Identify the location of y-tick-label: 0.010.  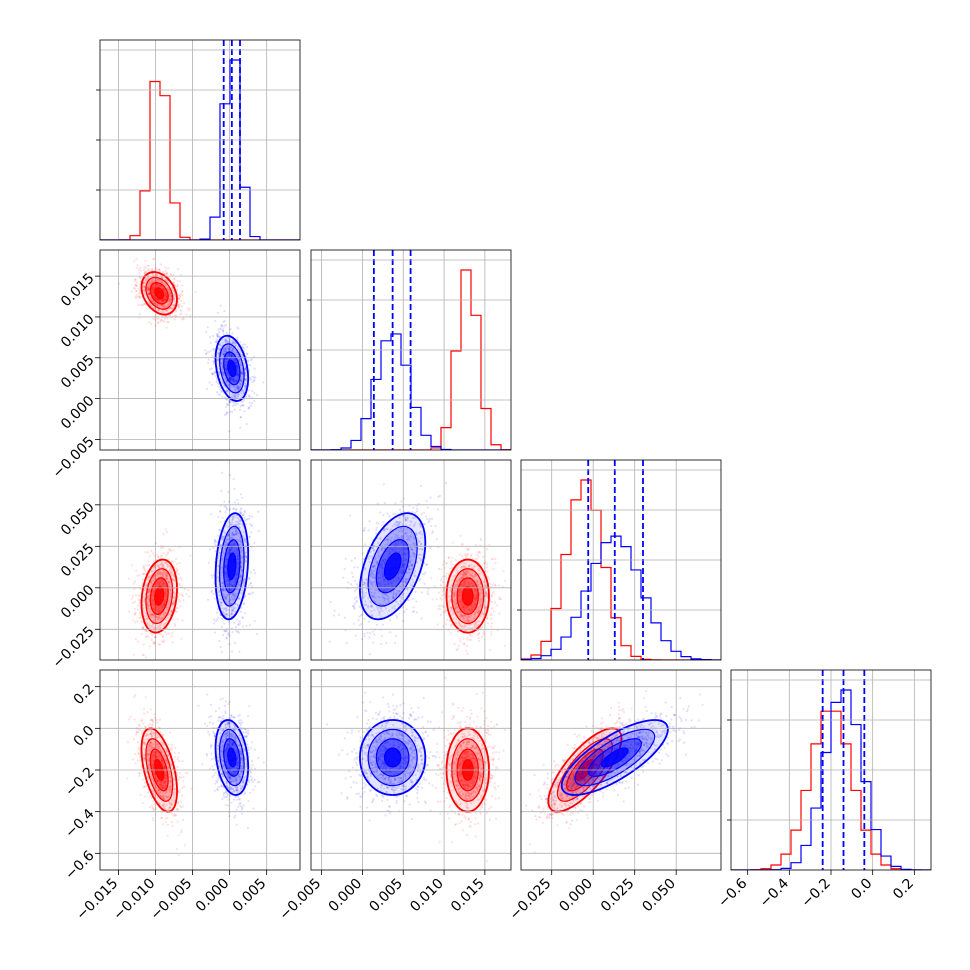
(78, 331).